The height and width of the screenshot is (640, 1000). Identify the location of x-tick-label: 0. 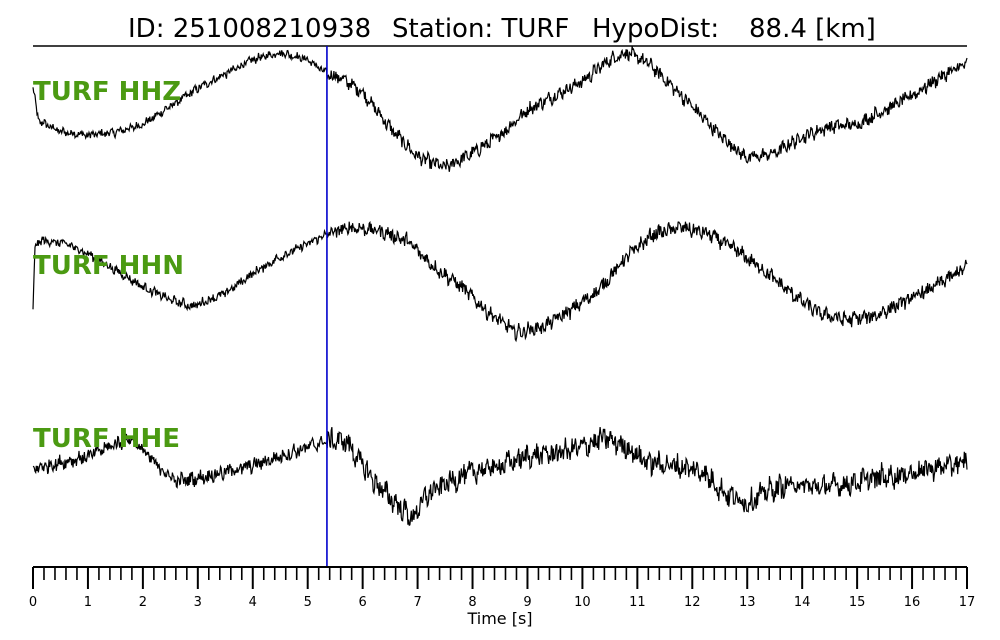
(33, 602).